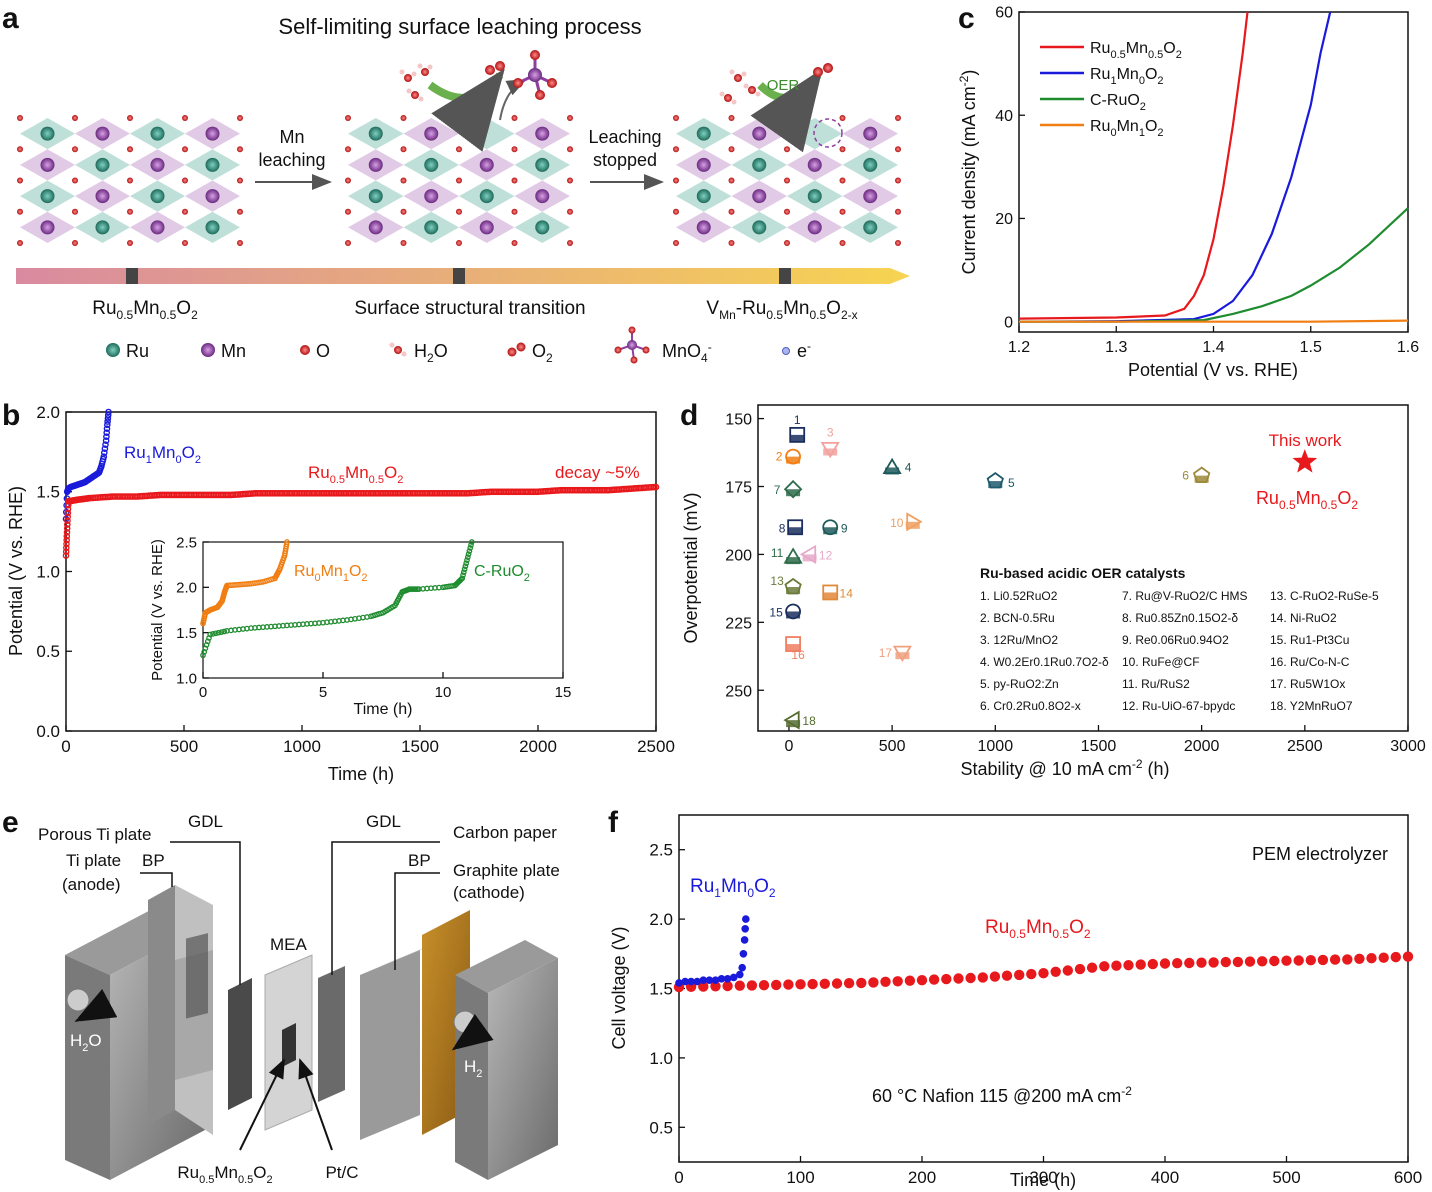  What do you see at coordinates (506, 966) in the screenshot?
I see `cathode-endplate-top` at bounding box center [506, 966].